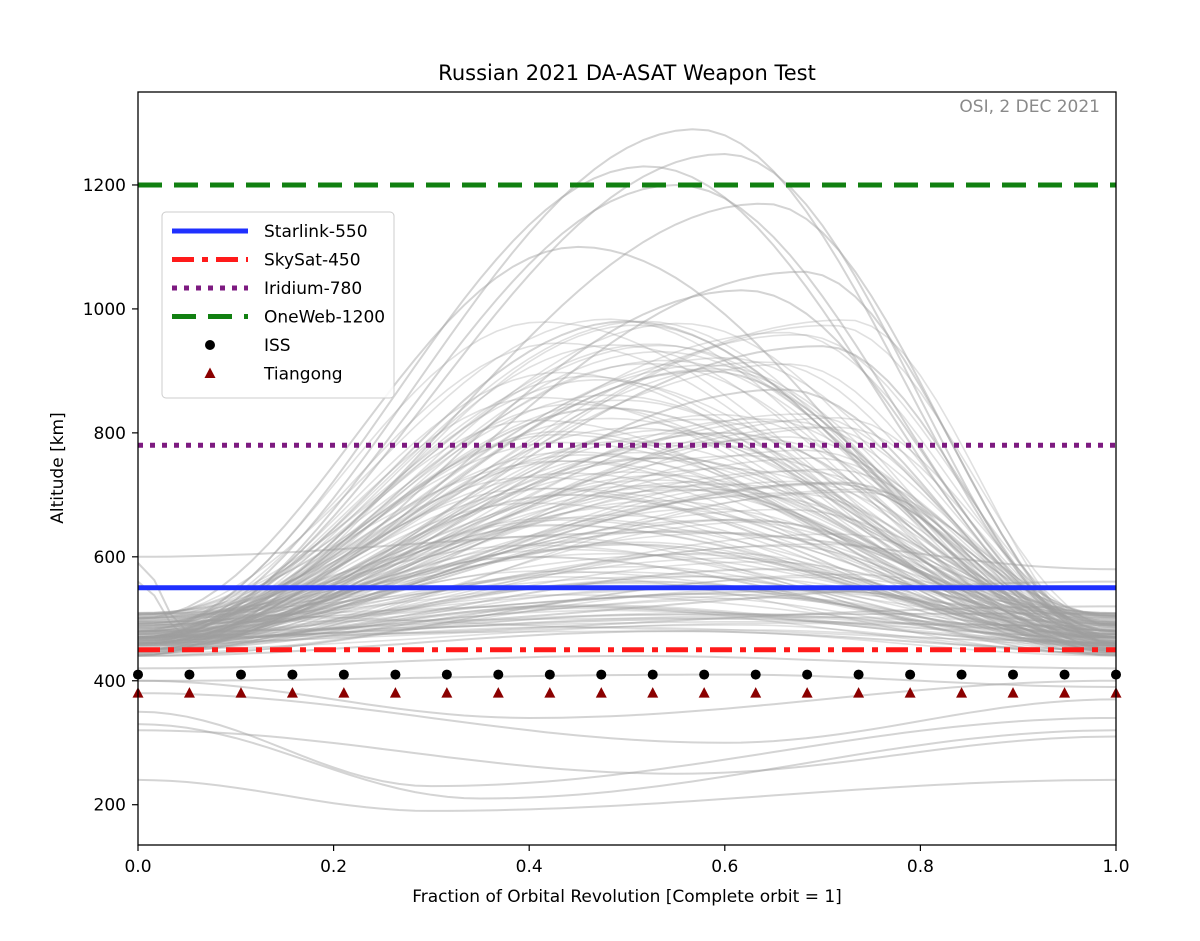  I want to click on x-tick-label: 1.0, so click(1115, 867).